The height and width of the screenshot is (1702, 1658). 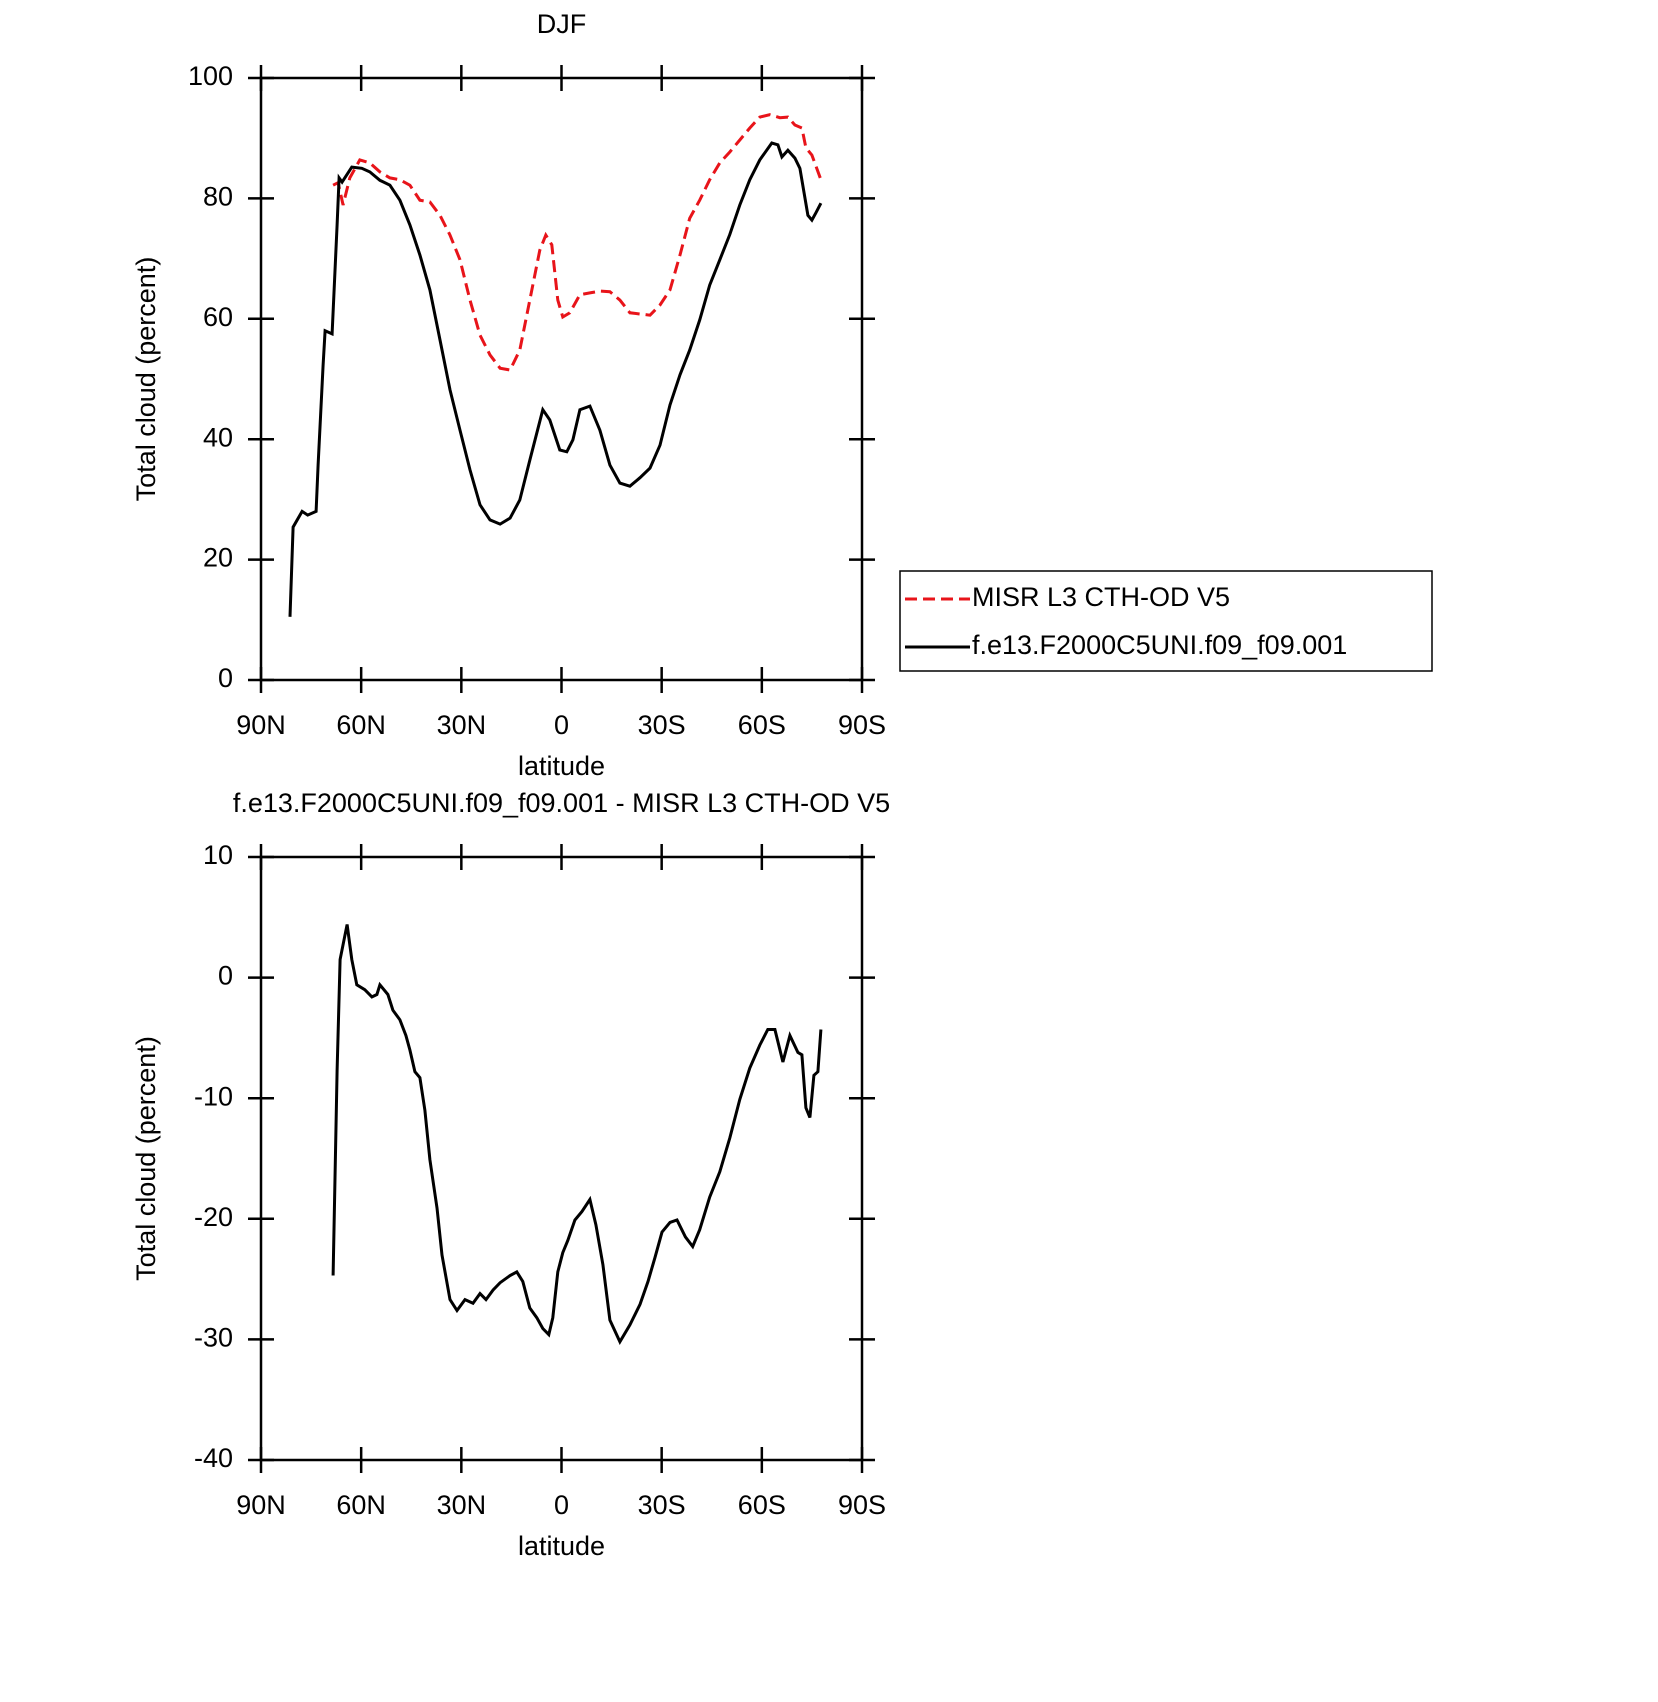 I want to click on y-tick-label: 20, so click(x=218, y=558).